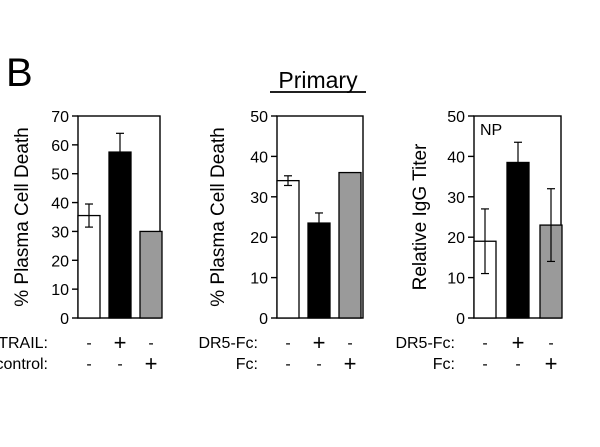 The image size is (600, 447). I want to click on y-axis-label: Relative IgG Titer, so click(420, 216).